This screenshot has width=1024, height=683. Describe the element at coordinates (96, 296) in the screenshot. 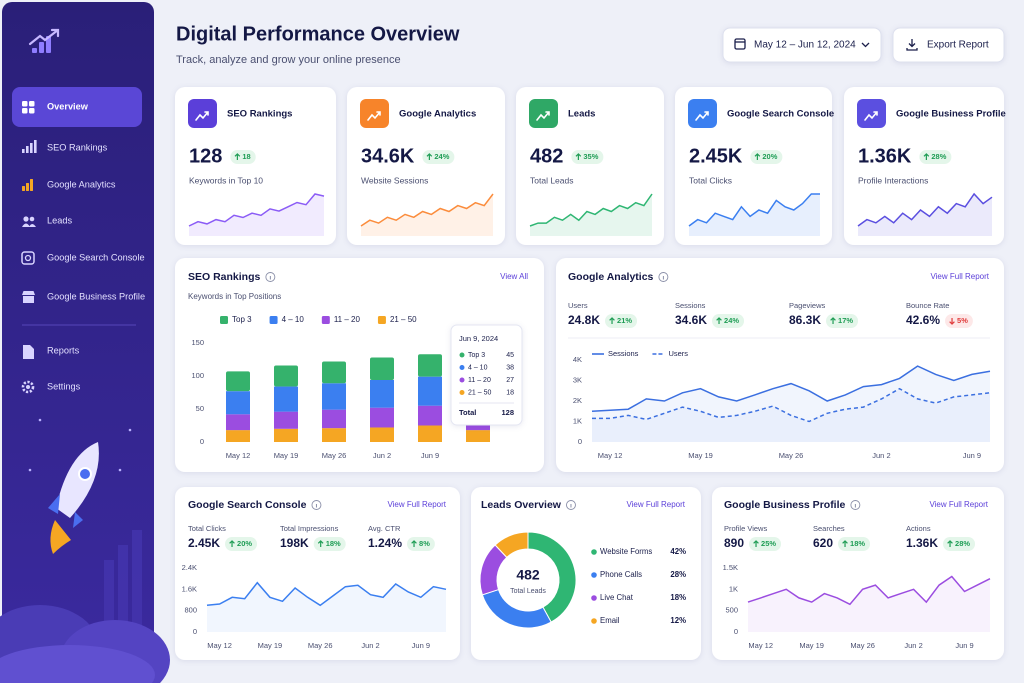

I see `nav-item: Google Business Profile` at that location.